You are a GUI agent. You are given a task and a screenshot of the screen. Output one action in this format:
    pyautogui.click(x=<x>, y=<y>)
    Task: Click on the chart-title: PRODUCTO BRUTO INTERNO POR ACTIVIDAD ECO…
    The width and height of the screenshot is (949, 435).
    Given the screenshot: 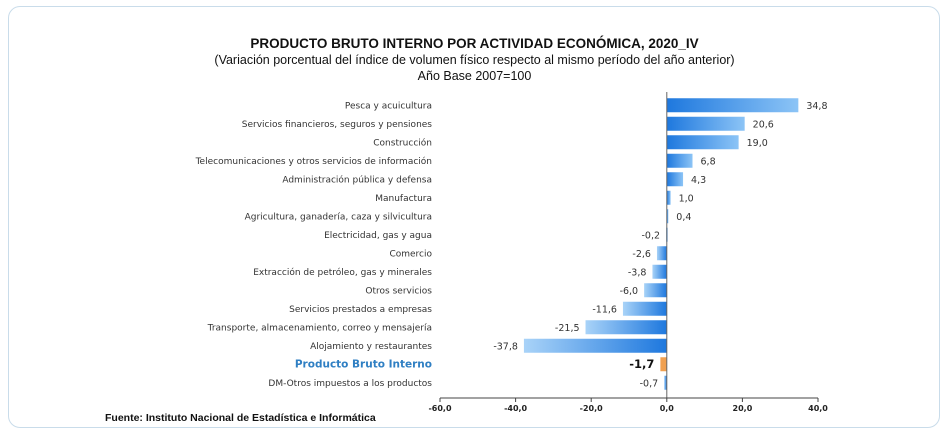 What is the action you would take?
    pyautogui.click(x=474, y=43)
    